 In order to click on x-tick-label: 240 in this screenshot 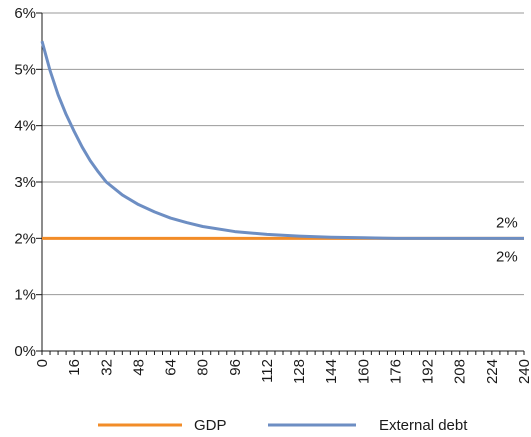, I will do `click(523, 371)`.